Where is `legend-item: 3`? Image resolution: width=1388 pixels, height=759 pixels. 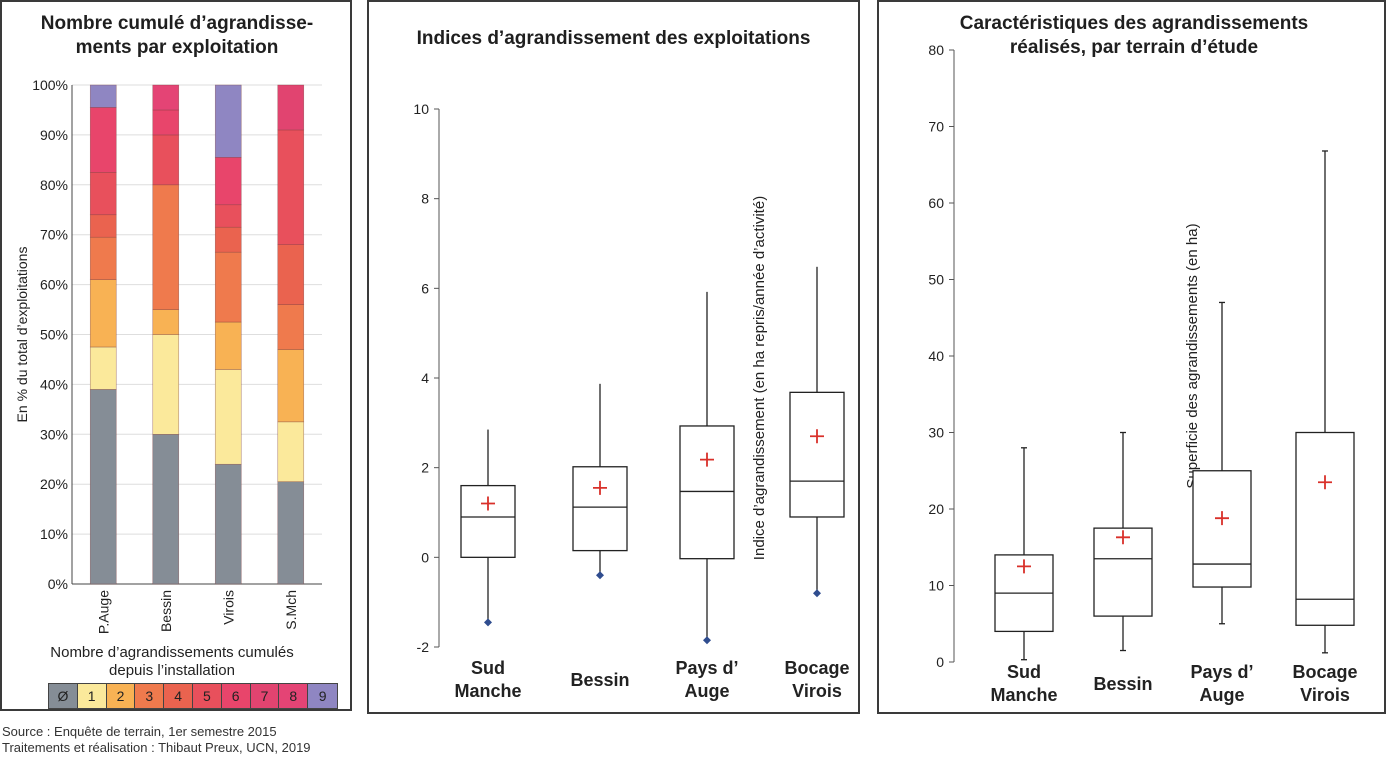
legend-item: 3 is located at coordinates (150, 696).